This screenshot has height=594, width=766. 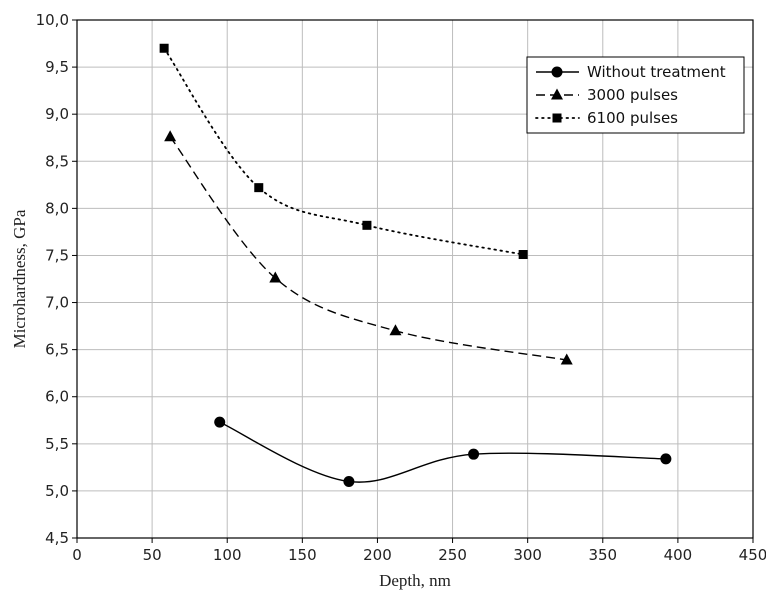 What do you see at coordinates (557, 72) in the screenshot?
I see `legend-marker-circle` at bounding box center [557, 72].